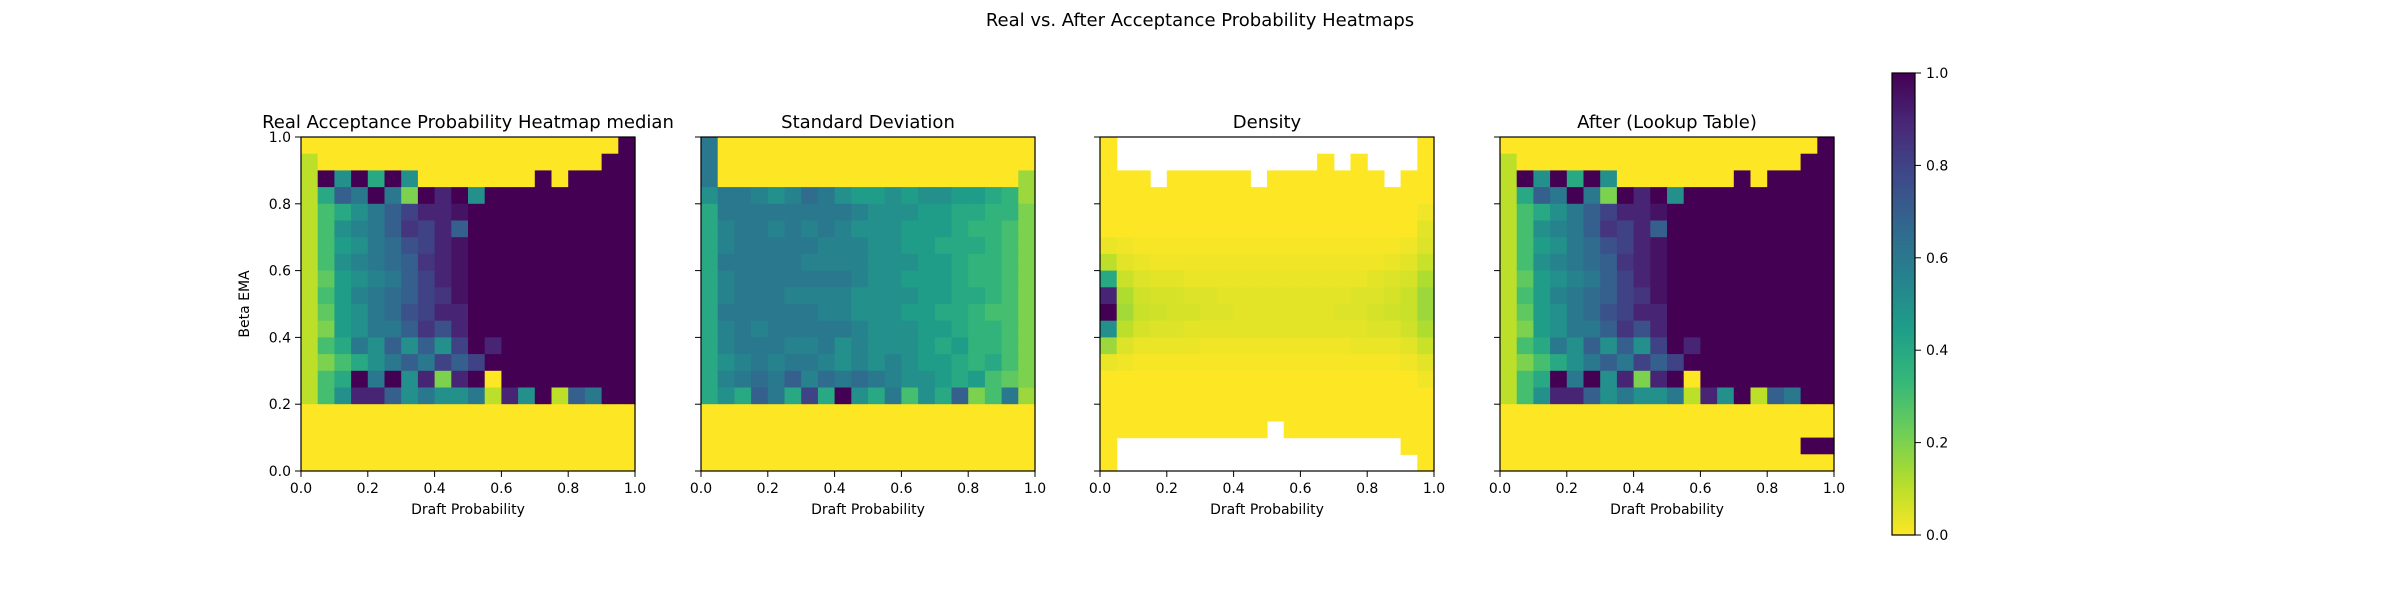 This screenshot has width=2400, height=600. I want to click on x-tick-label: 1.0, so click(1834, 489).